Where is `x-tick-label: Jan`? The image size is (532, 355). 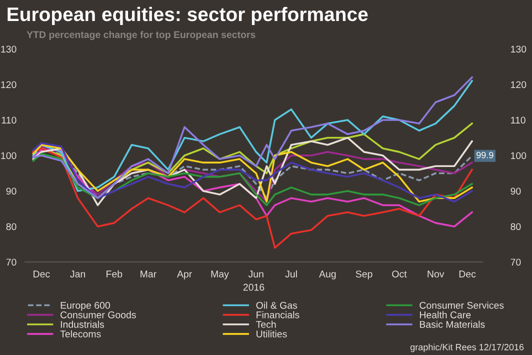
x-tick-label: Jan is located at coordinates (77, 274).